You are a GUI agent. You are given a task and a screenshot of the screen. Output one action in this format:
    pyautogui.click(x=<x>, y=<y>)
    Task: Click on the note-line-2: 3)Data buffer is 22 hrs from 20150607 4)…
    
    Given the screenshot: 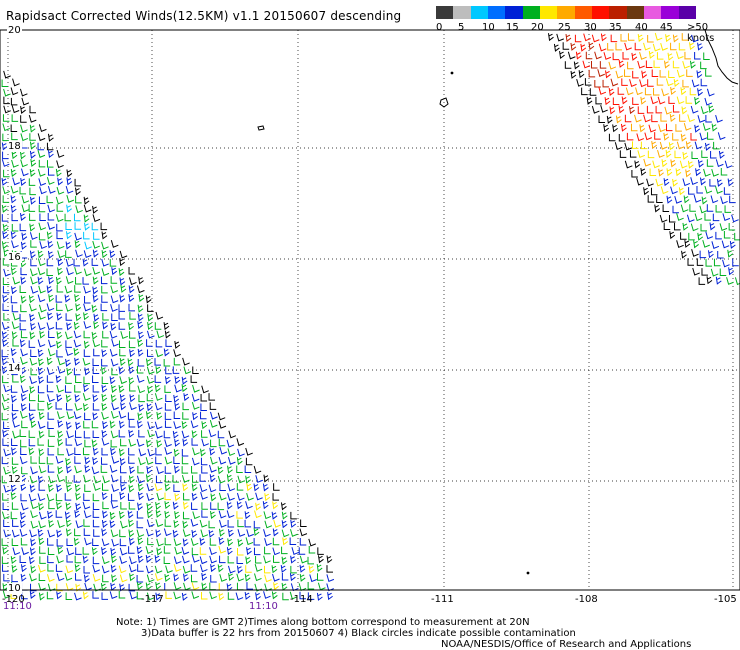 What is the action you would take?
    pyautogui.click(x=358, y=633)
    